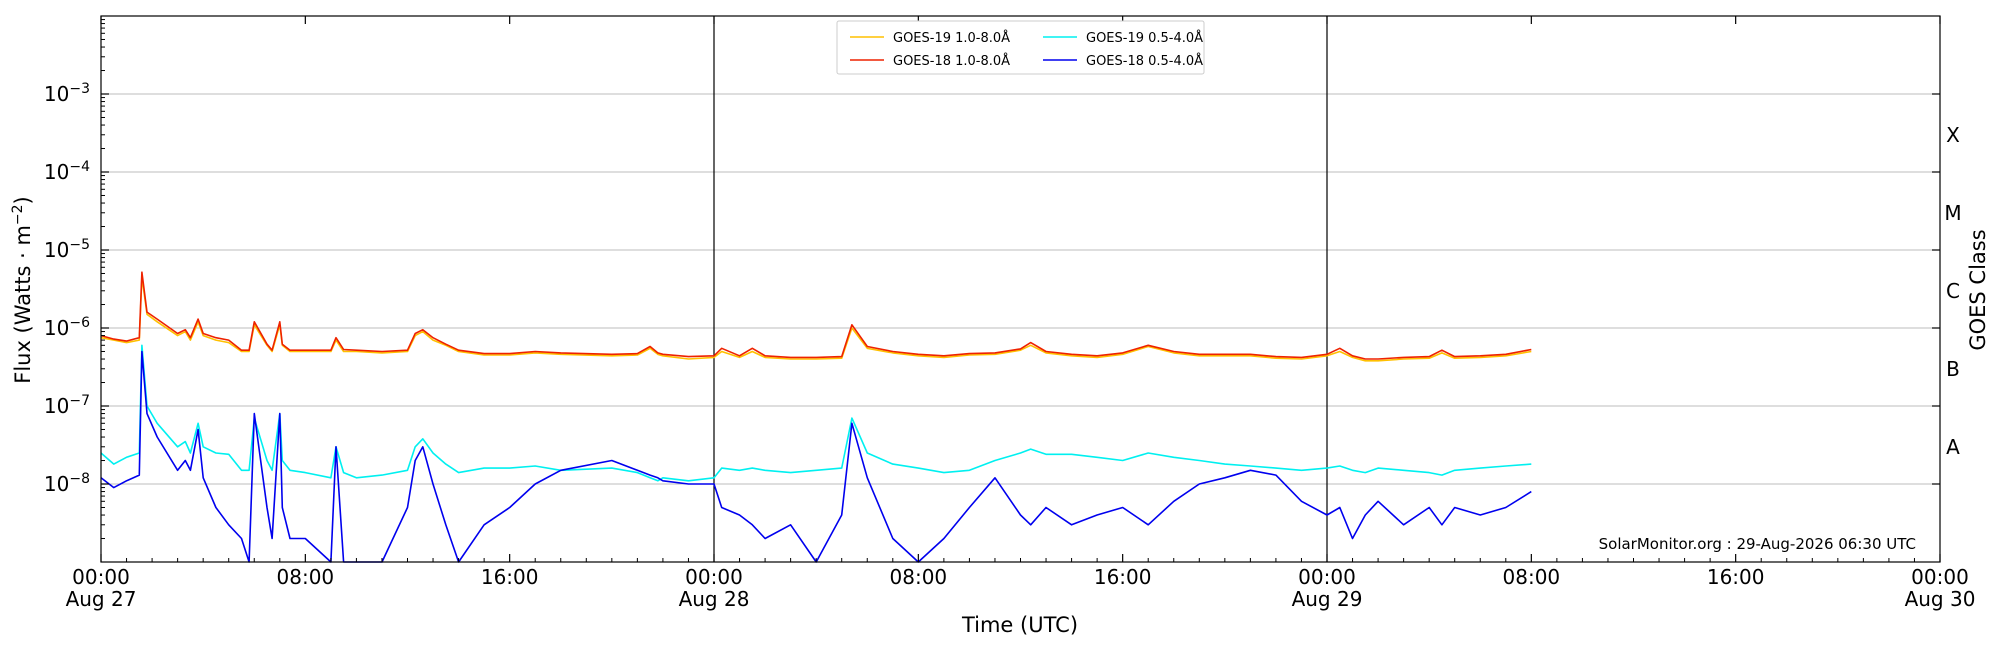  I want to click on goes-class-label-B: B, so click(1953, 369).